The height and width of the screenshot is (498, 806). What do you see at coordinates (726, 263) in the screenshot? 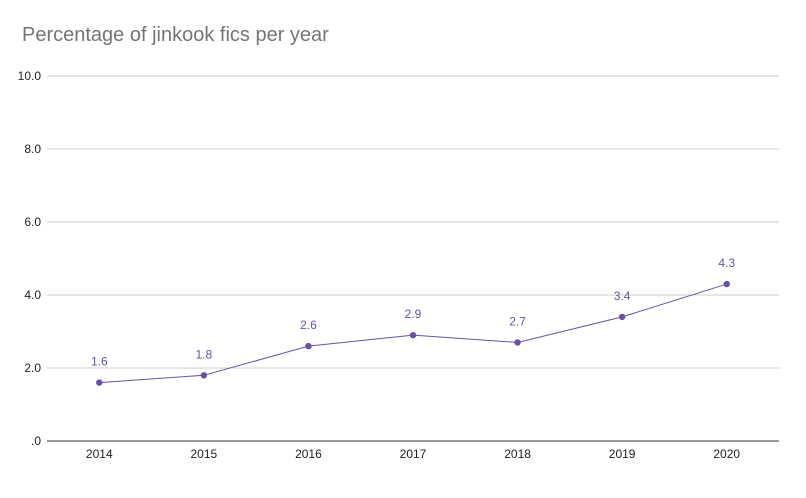
I see `data-label: 4.3` at bounding box center [726, 263].